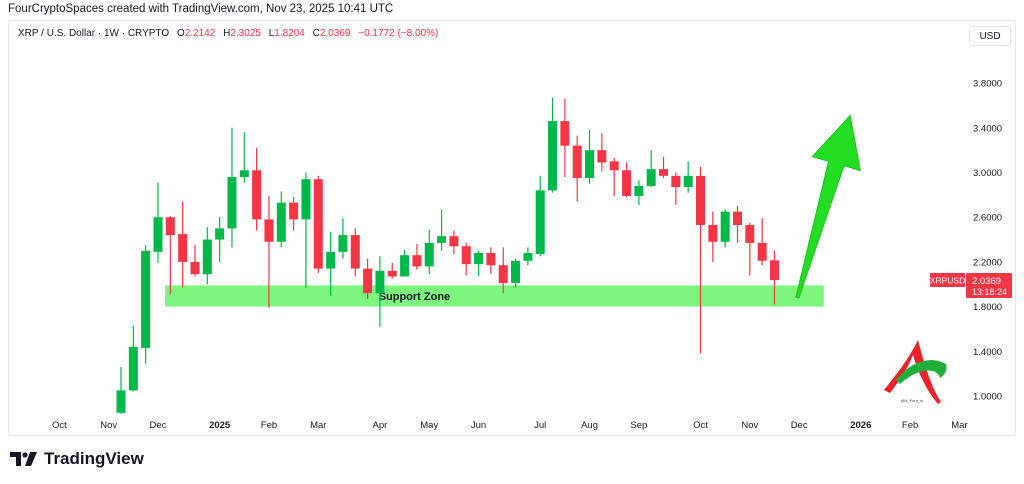 The height and width of the screenshot is (484, 1024). What do you see at coordinates (987, 397) in the screenshot?
I see `price-tick-label: 1.0000` at bounding box center [987, 397].